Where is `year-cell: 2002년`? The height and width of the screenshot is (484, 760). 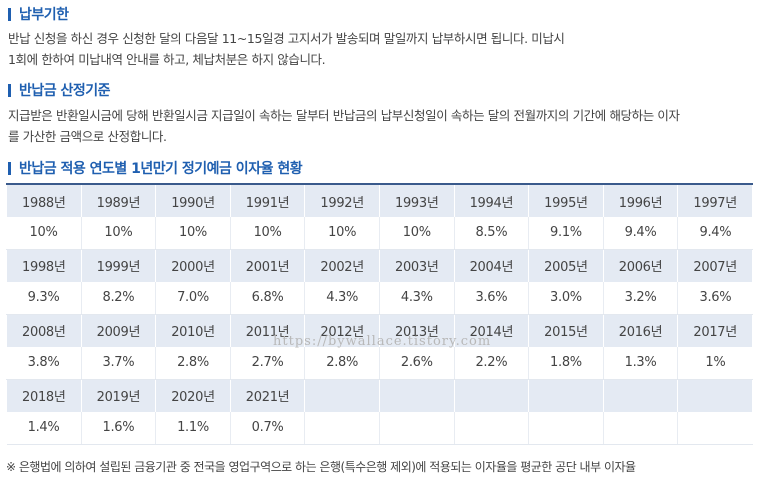 year-cell: 2002년 is located at coordinates (342, 265).